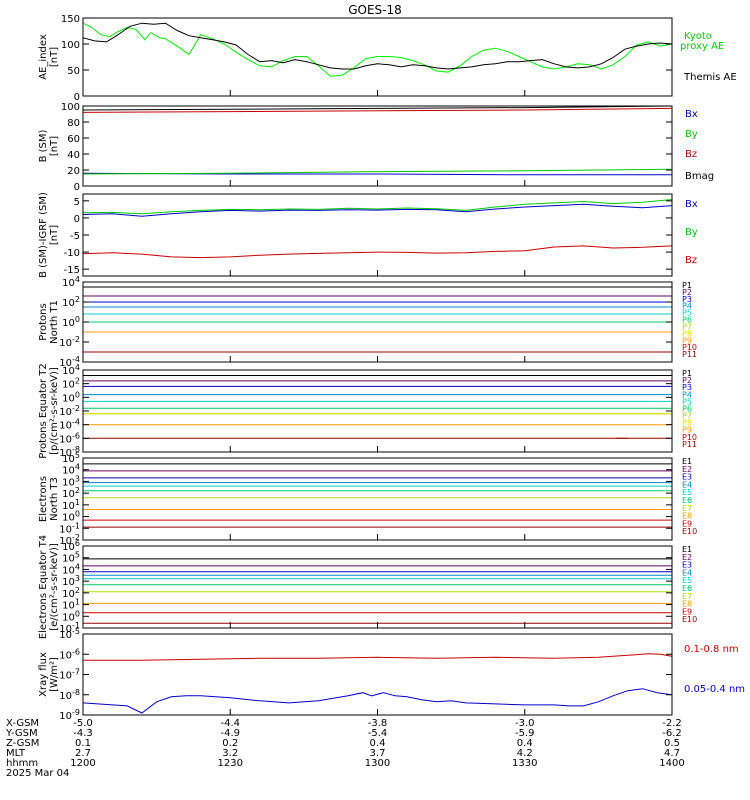  I want to click on y-axis-label: Protons Equator T2, so click(43, 411).